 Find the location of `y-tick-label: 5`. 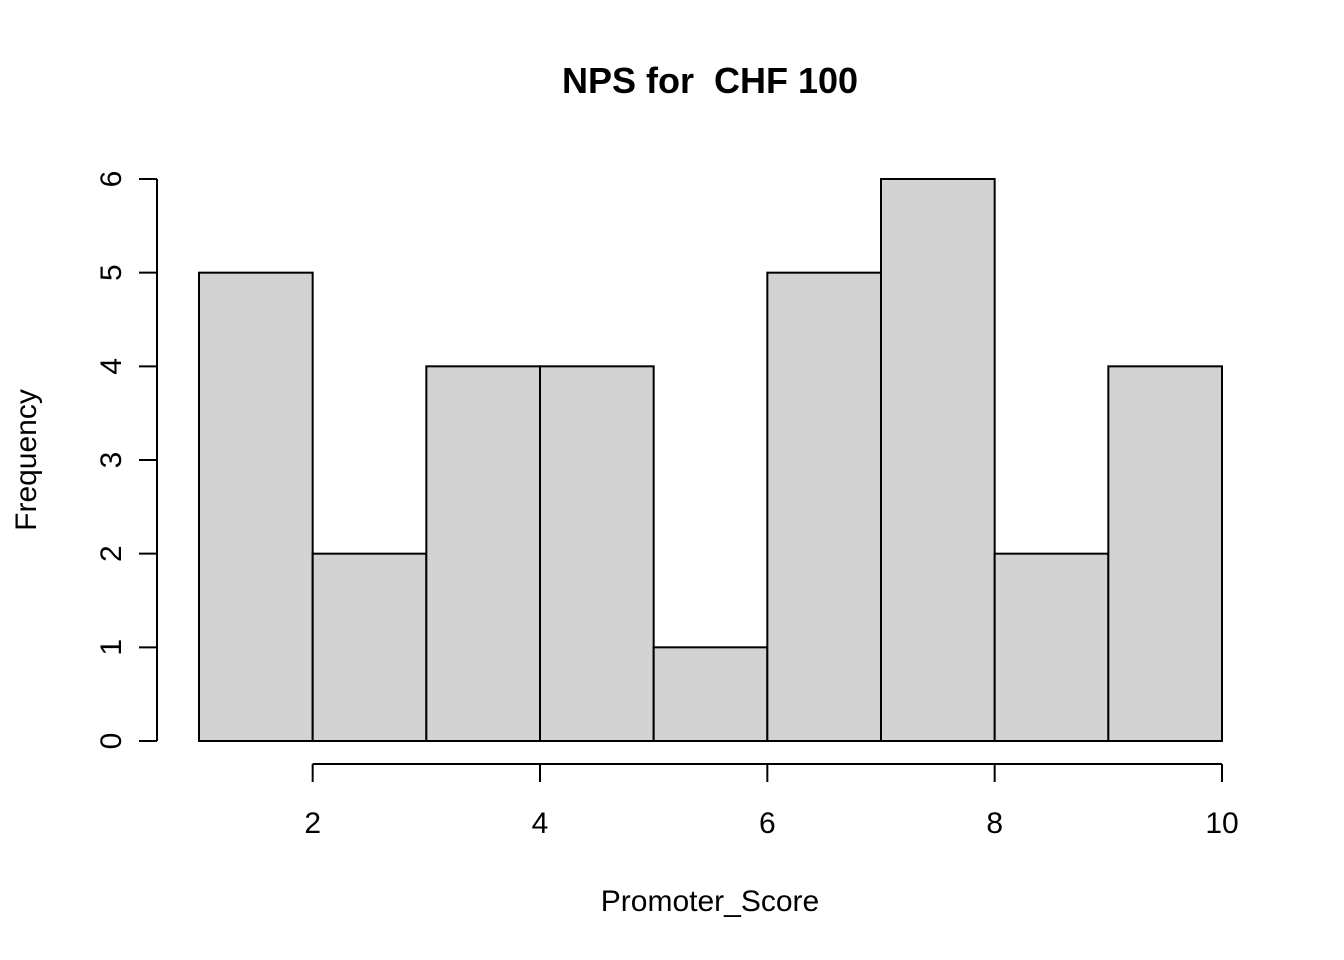

y-tick-label: 5 is located at coordinates (111, 272).